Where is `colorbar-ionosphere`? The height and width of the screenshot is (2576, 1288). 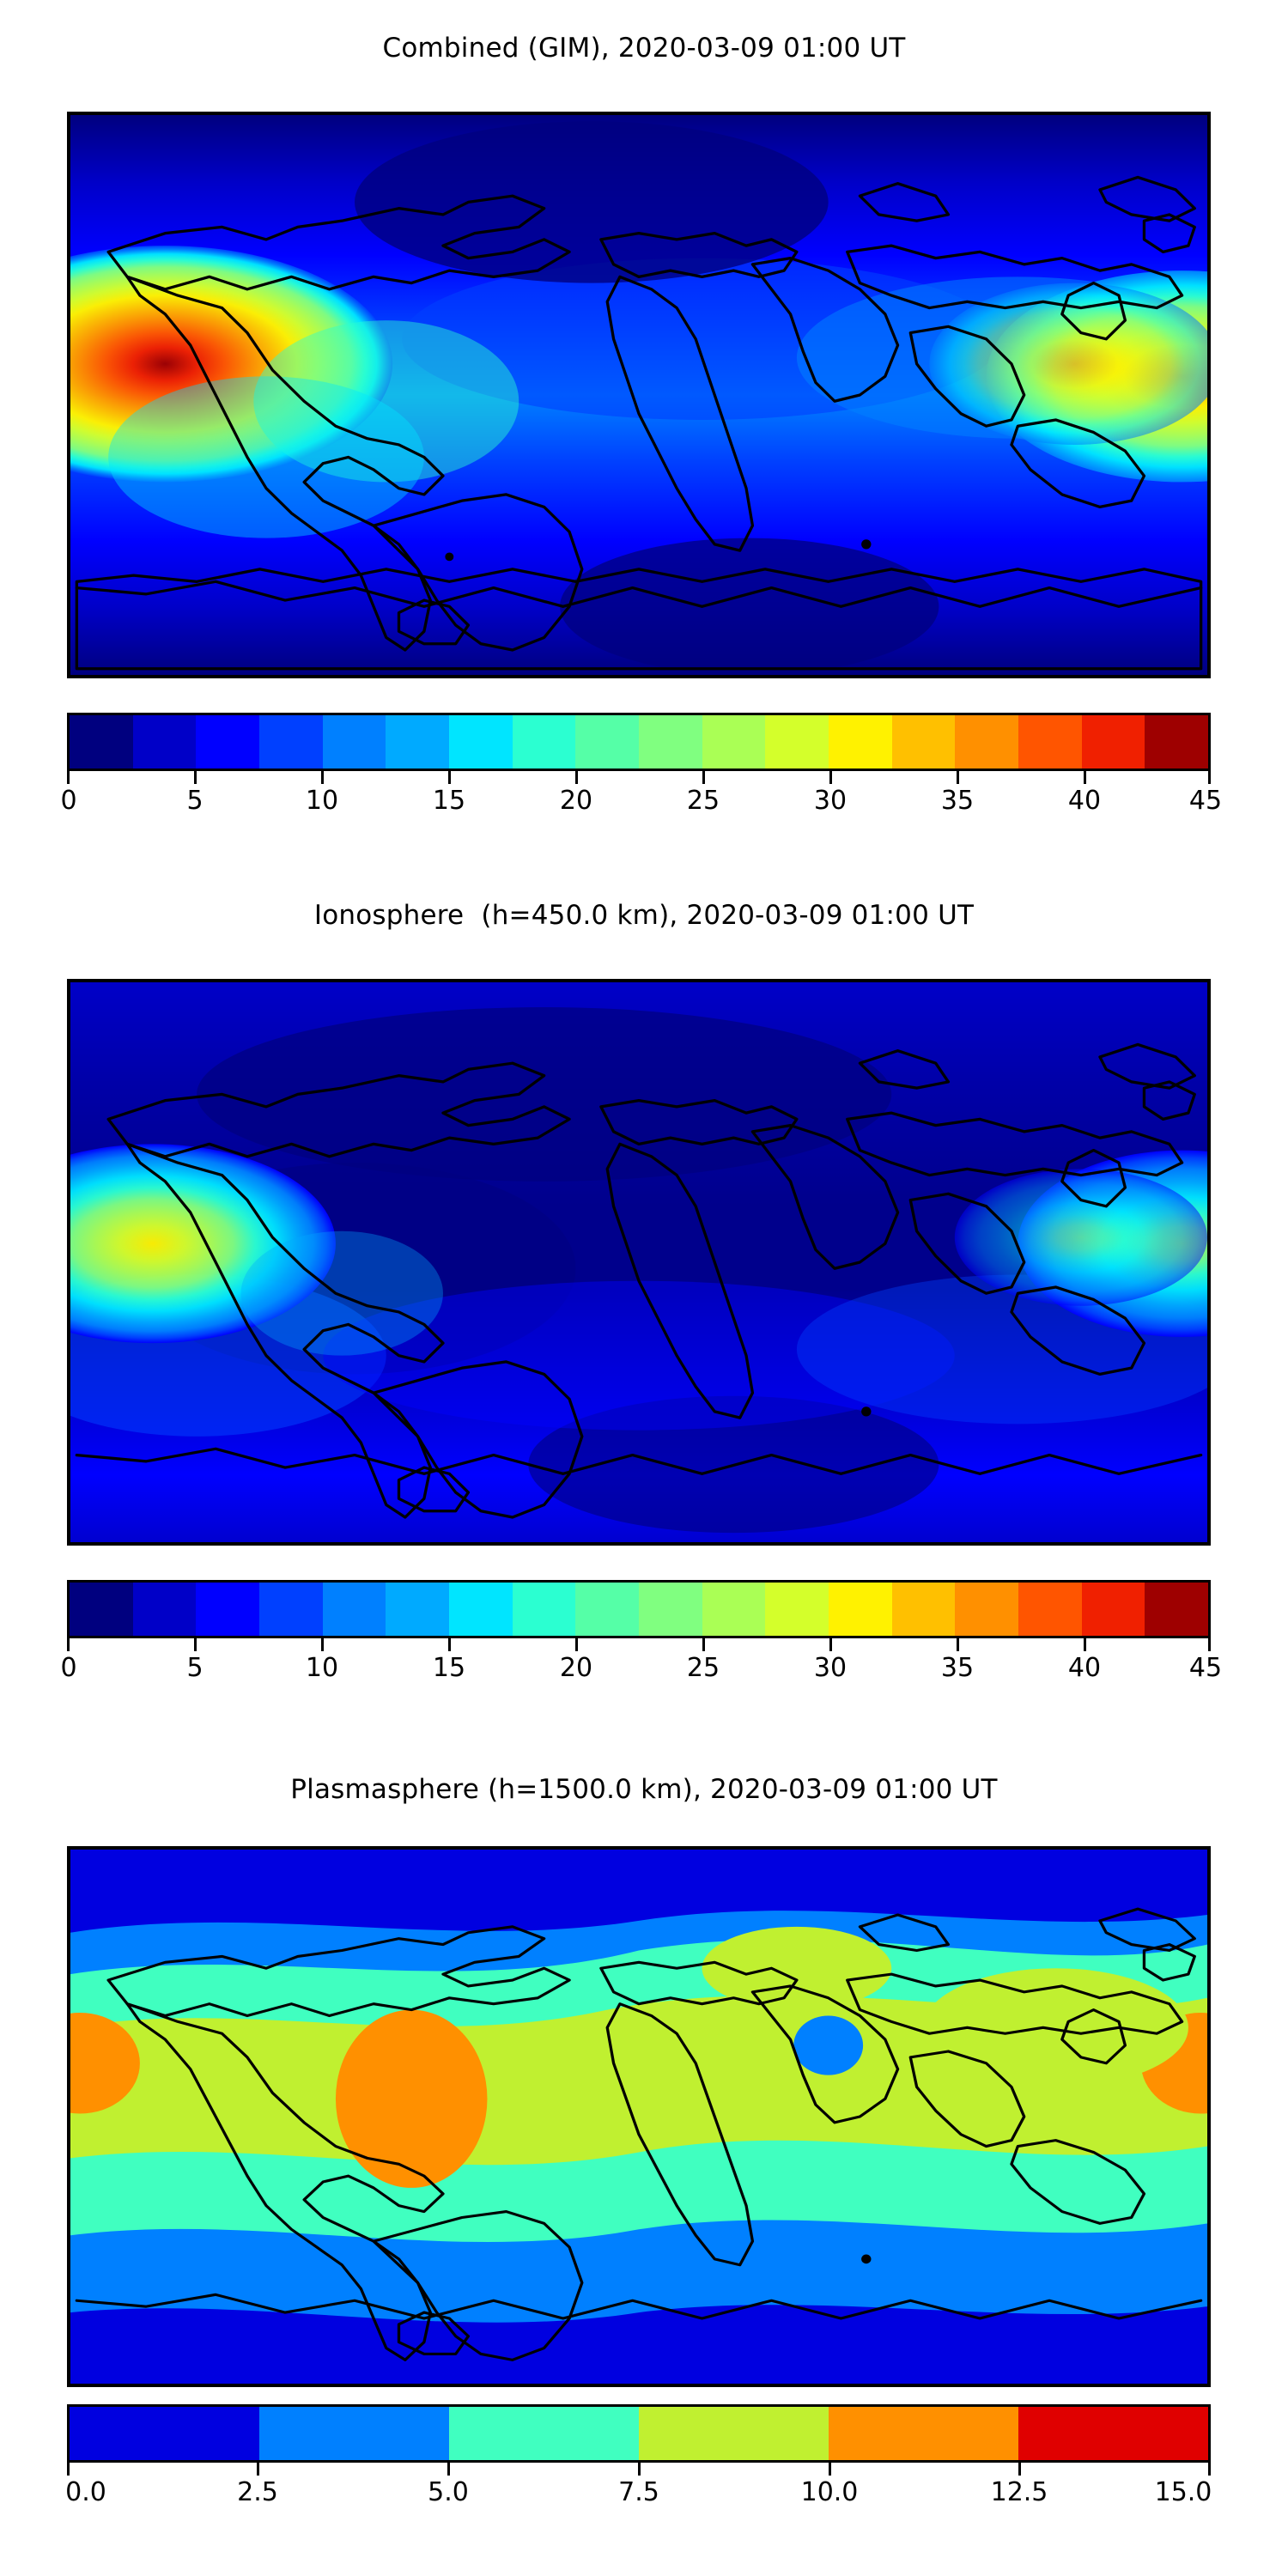 colorbar-ionosphere is located at coordinates (639, 1609).